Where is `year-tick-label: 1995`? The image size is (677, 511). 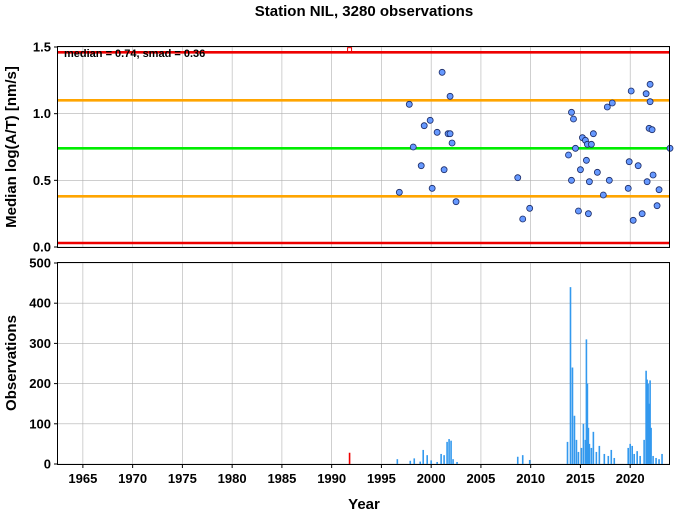
year-tick-label: 1995 is located at coordinates (381, 478).